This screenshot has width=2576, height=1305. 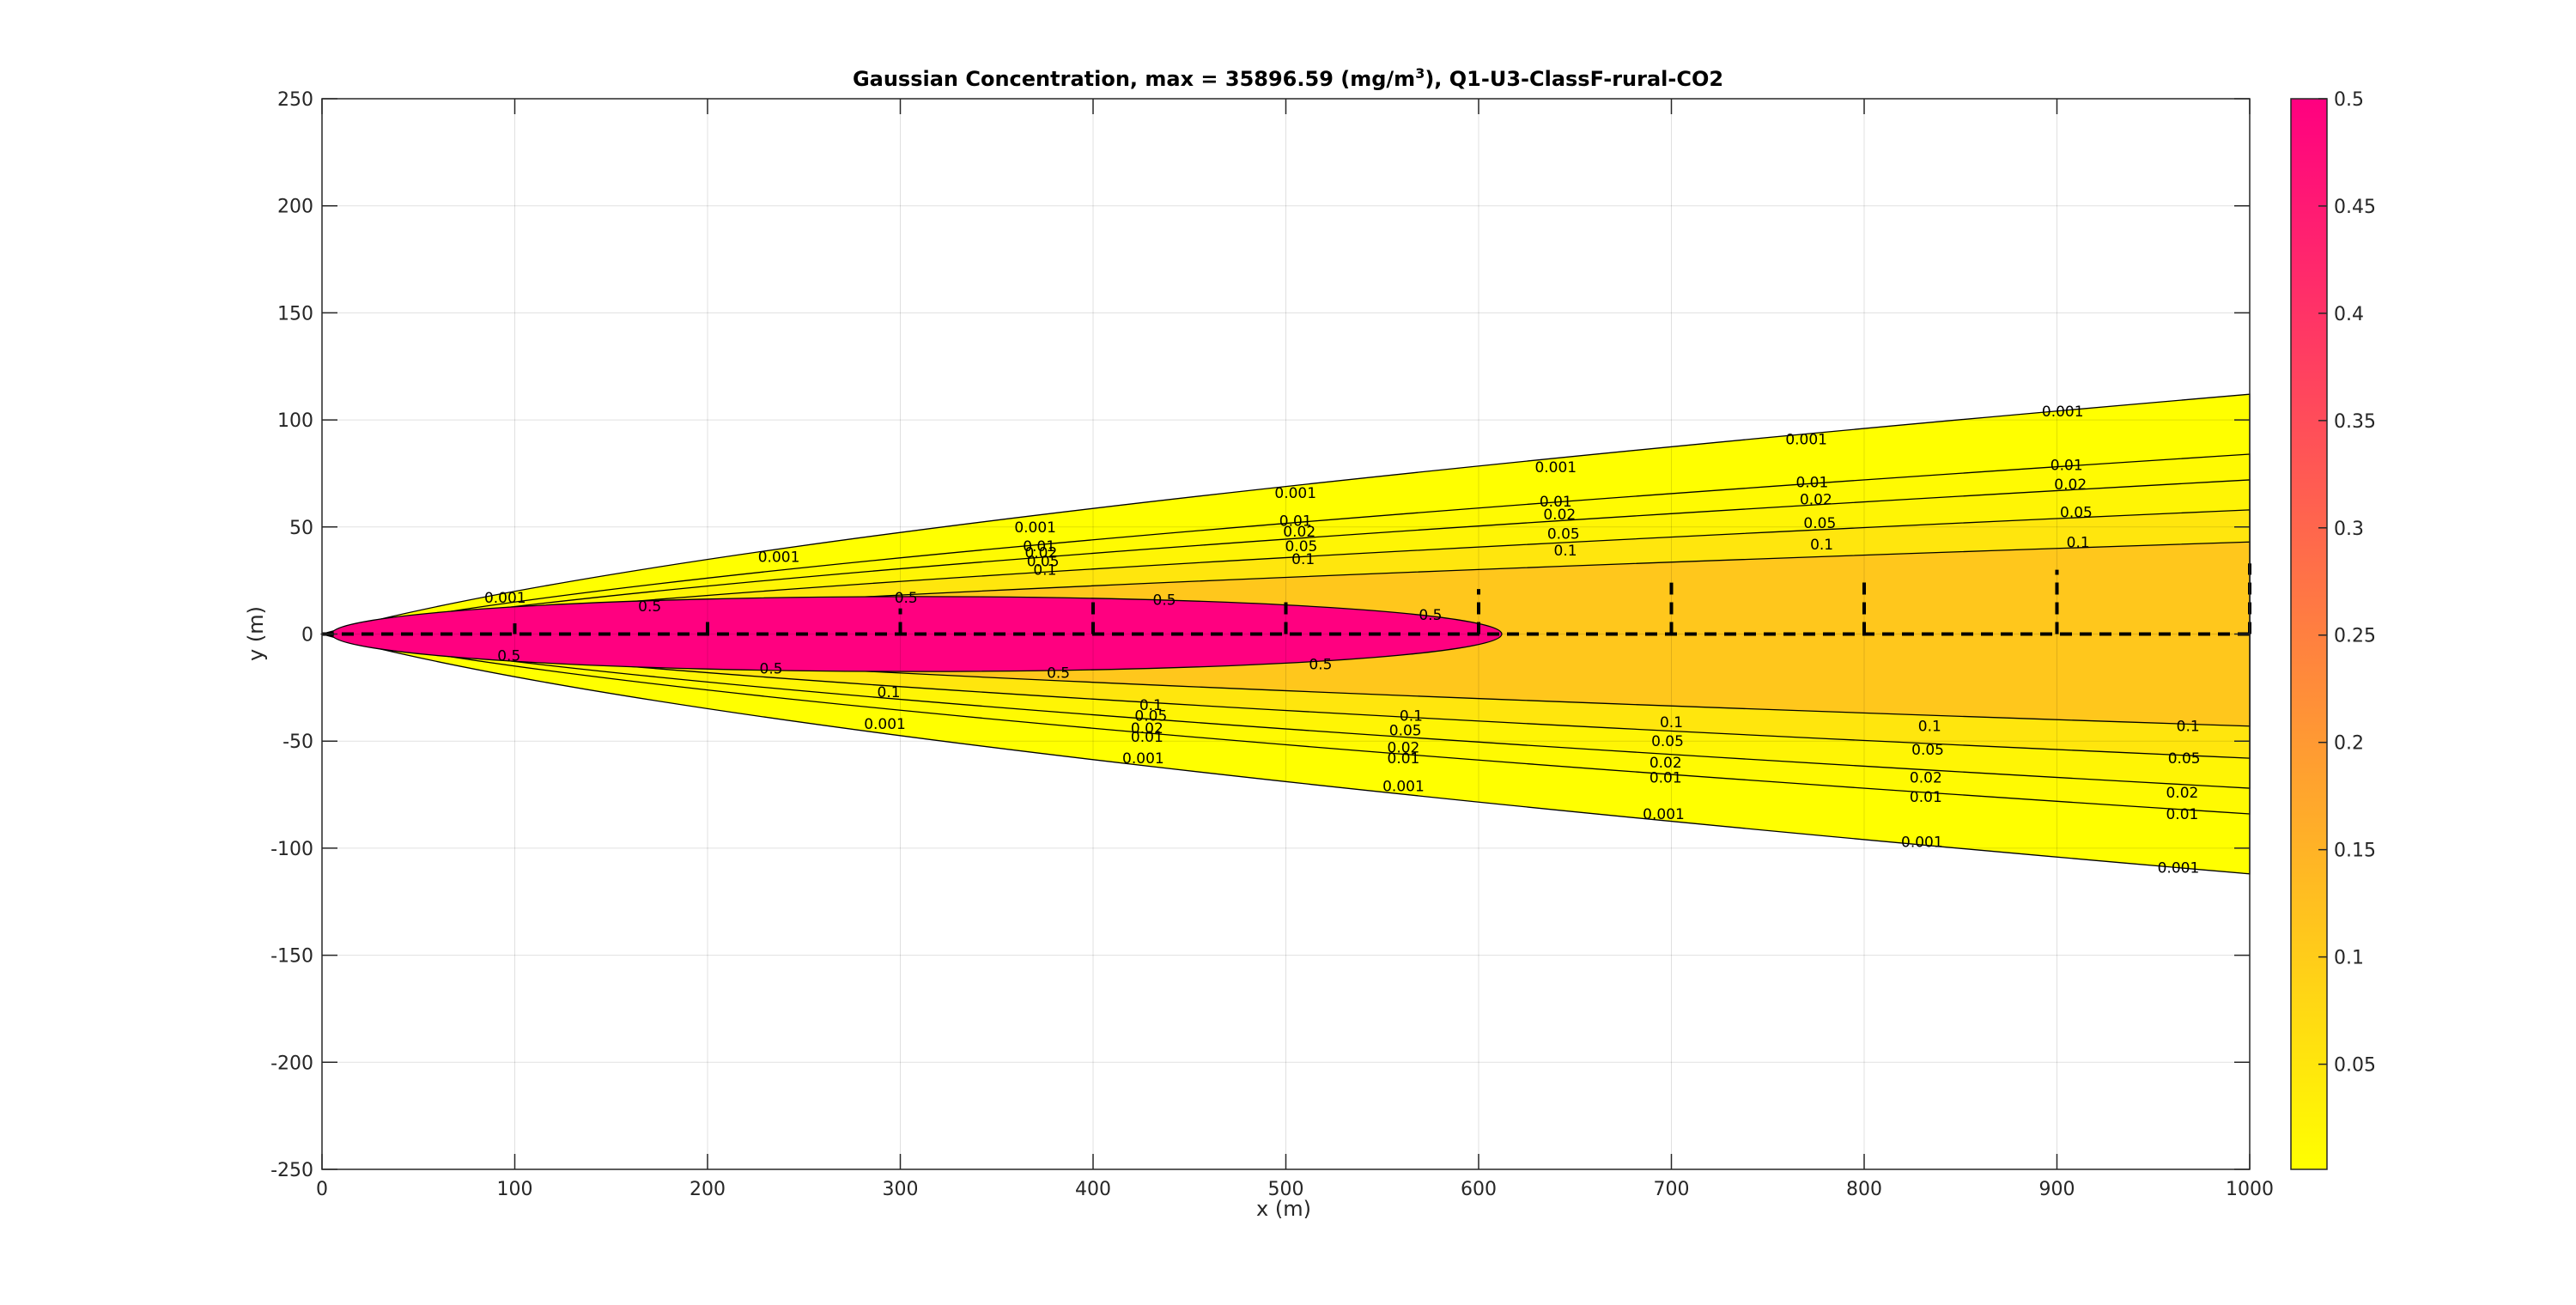 I want to click on x-tick-label: 400, so click(x=1093, y=1189).